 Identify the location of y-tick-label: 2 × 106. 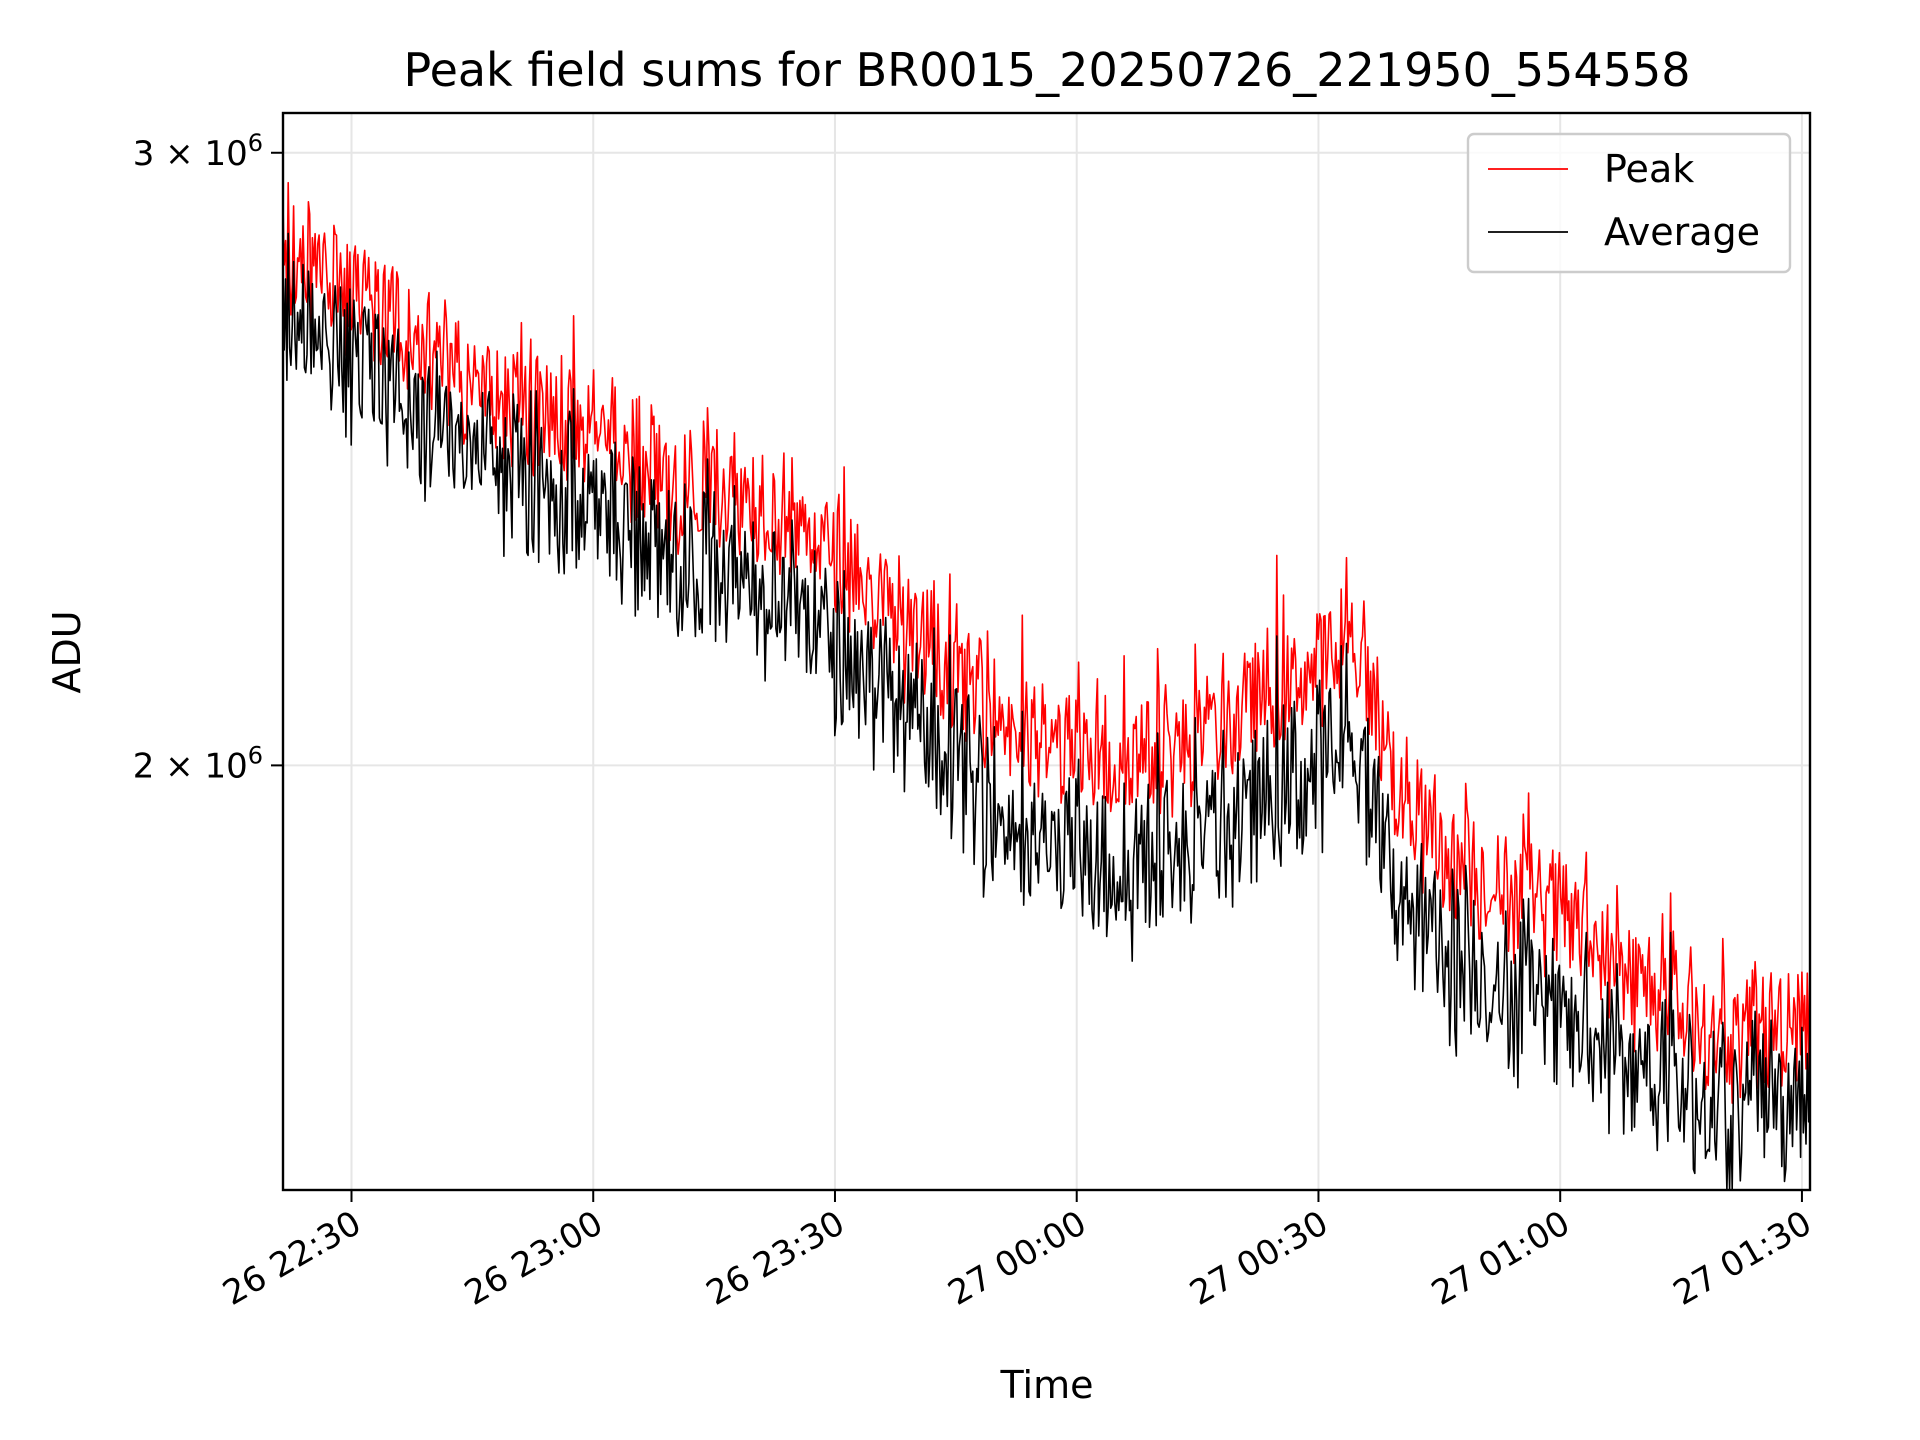
(198, 763).